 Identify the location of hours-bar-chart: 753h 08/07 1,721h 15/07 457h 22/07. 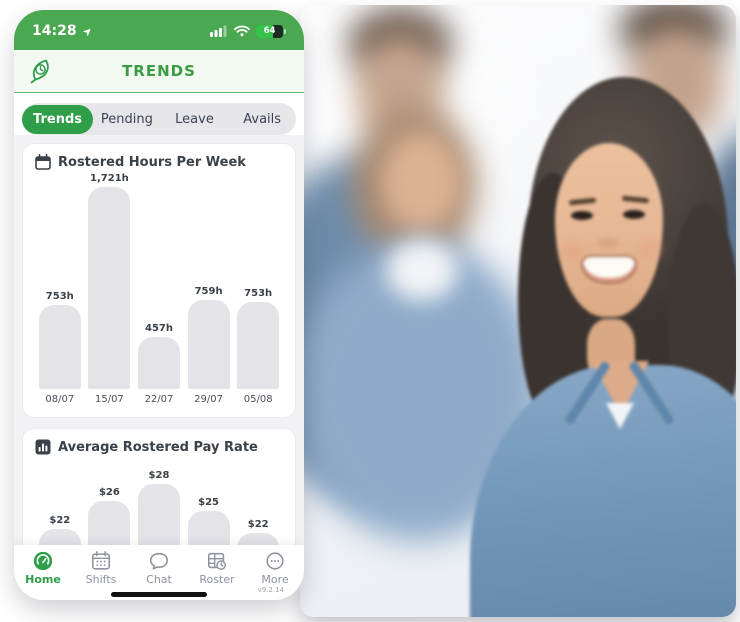
(159, 289).